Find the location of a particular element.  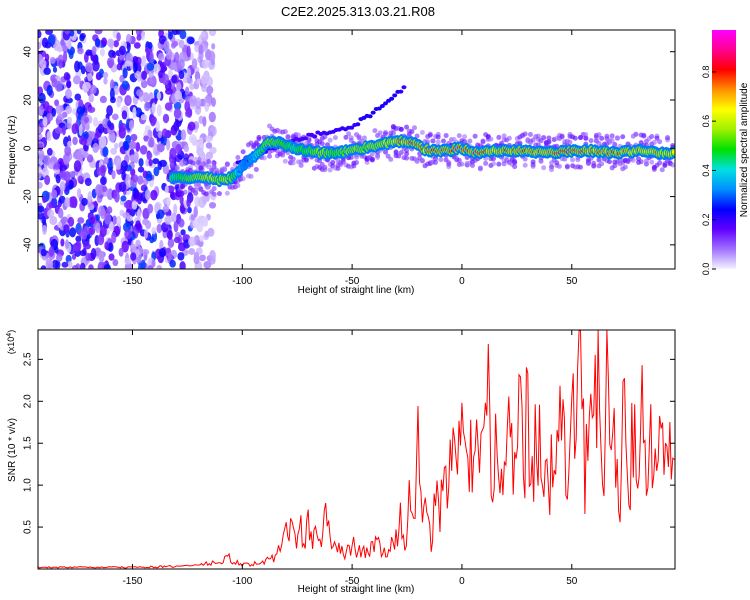

snr-x-axis-label: Height of straight line (km) is located at coordinates (356, 589).